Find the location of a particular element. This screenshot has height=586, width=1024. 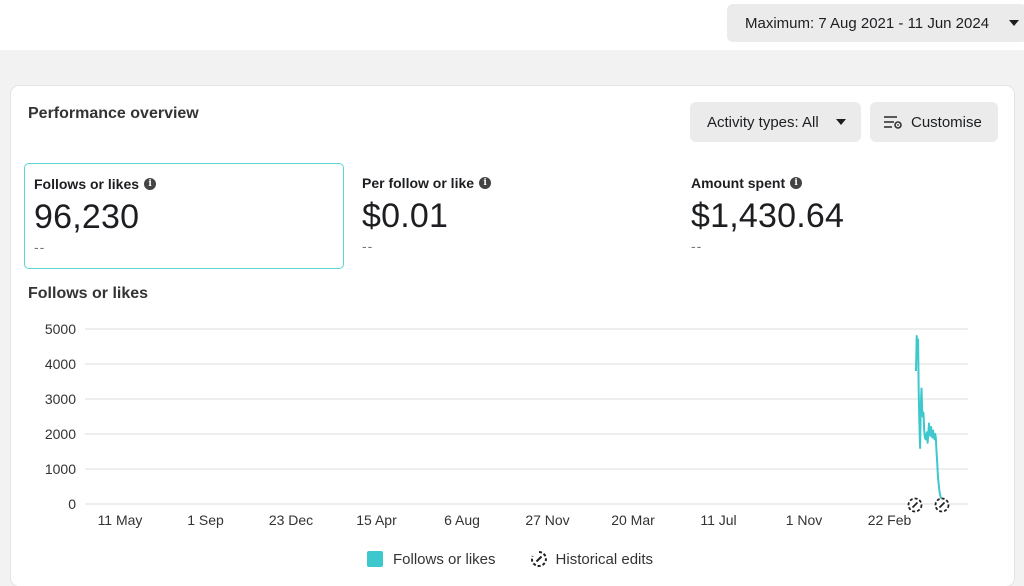

x-tick-label: 1 Nov is located at coordinates (804, 520).